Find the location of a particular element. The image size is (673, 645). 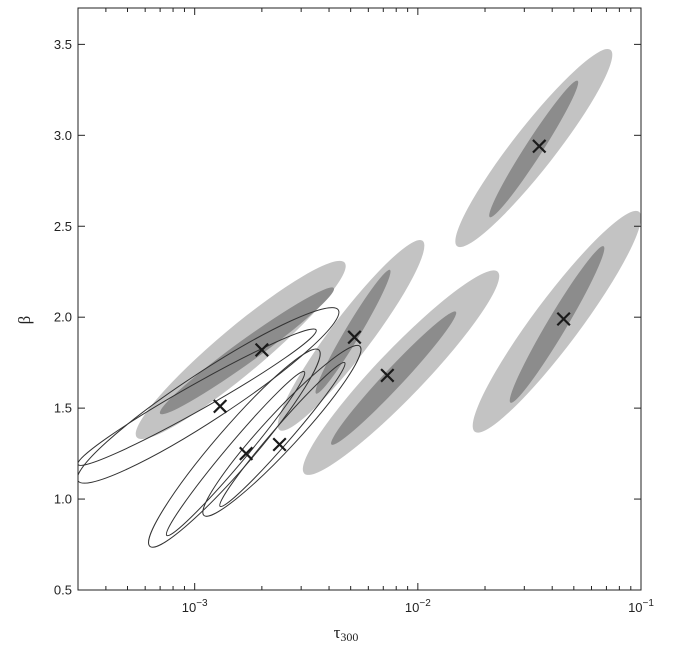

x-tick-label: 10⁻² is located at coordinates (418, 606).